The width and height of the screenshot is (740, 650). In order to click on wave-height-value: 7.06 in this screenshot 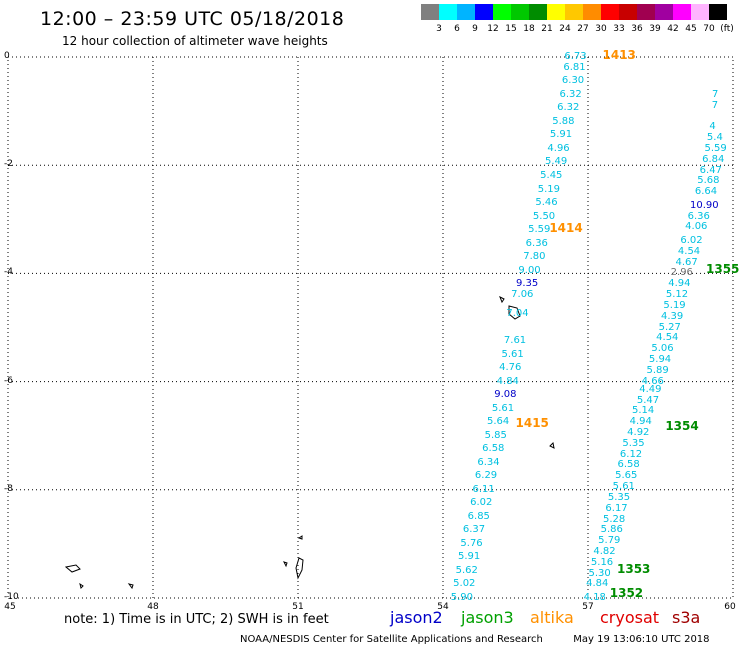, I will do `click(522, 295)`.